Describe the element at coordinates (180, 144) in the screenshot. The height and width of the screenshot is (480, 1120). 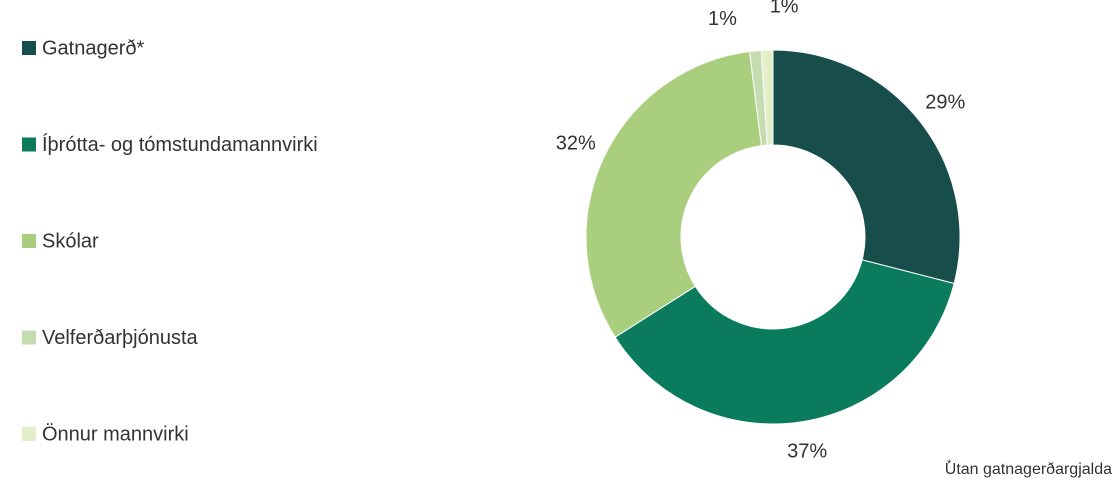
I see `legend-label: Íþrótta- og tómstundamannvirki` at that location.